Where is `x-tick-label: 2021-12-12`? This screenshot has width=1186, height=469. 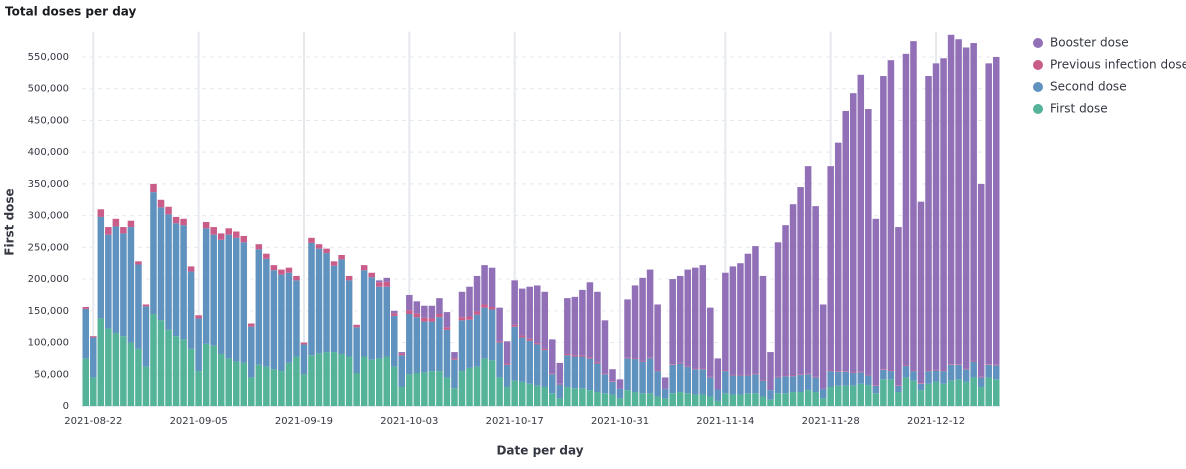 x-tick-label: 2021-12-12 is located at coordinates (936, 421).